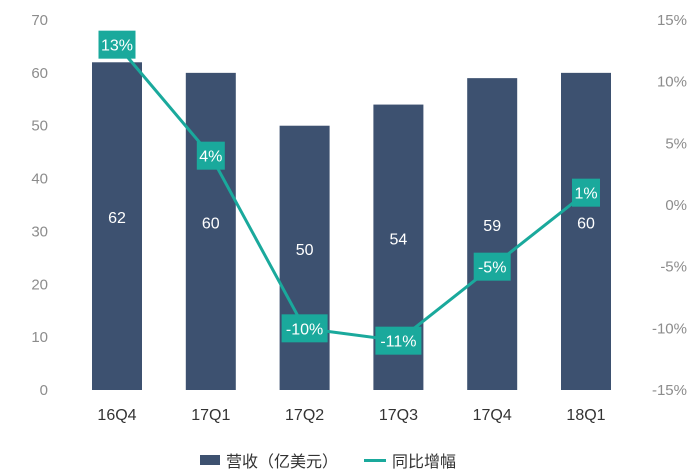 The width and height of the screenshot is (692, 476). What do you see at coordinates (305, 250) in the screenshot?
I see `bar-value-label: 50` at bounding box center [305, 250].